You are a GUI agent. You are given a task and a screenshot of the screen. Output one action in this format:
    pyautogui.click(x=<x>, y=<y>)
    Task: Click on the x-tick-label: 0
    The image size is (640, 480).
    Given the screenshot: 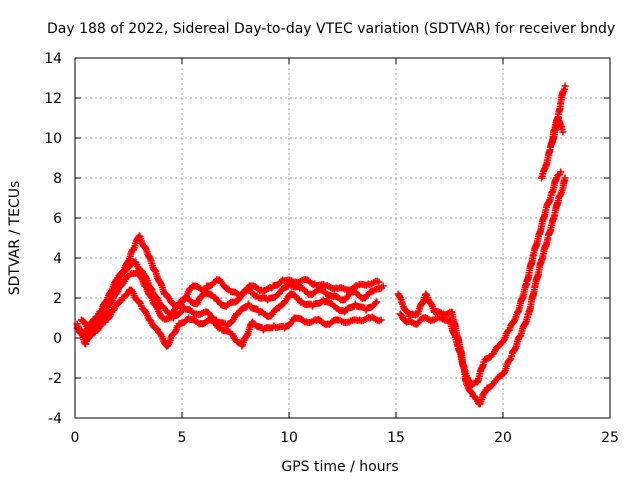 What is the action you would take?
    pyautogui.click(x=75, y=438)
    